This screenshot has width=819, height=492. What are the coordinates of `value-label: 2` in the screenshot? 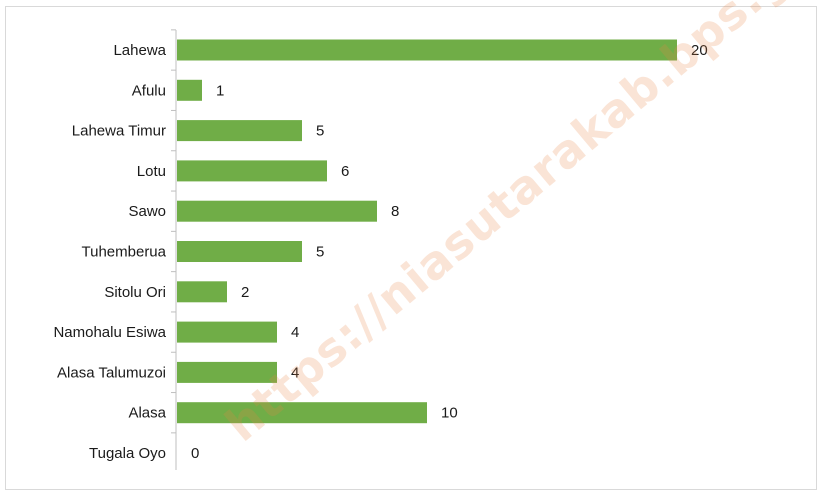 It's located at (245, 292).